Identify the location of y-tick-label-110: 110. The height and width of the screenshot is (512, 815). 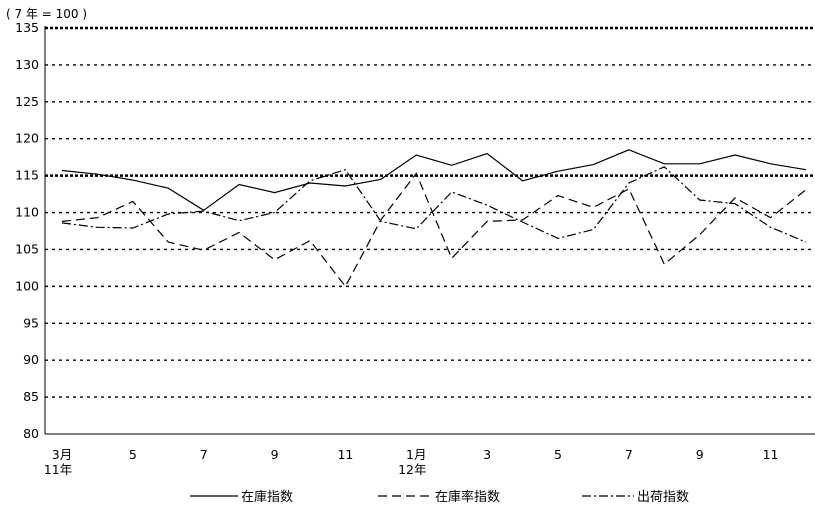
(27, 212).